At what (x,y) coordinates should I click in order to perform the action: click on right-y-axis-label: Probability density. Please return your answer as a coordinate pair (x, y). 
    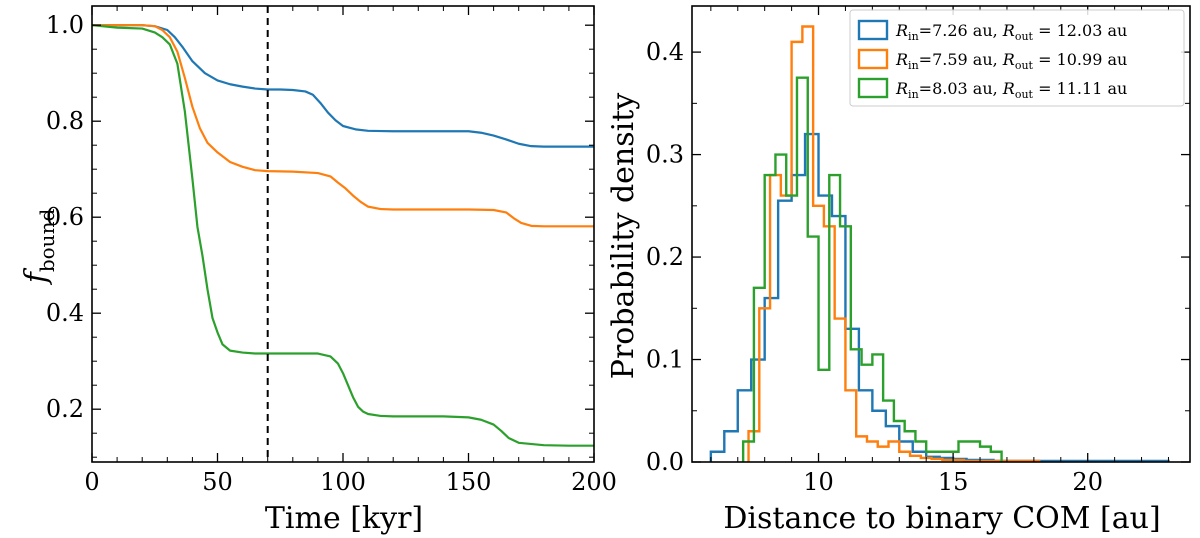
    Looking at the image, I should click on (623, 236).